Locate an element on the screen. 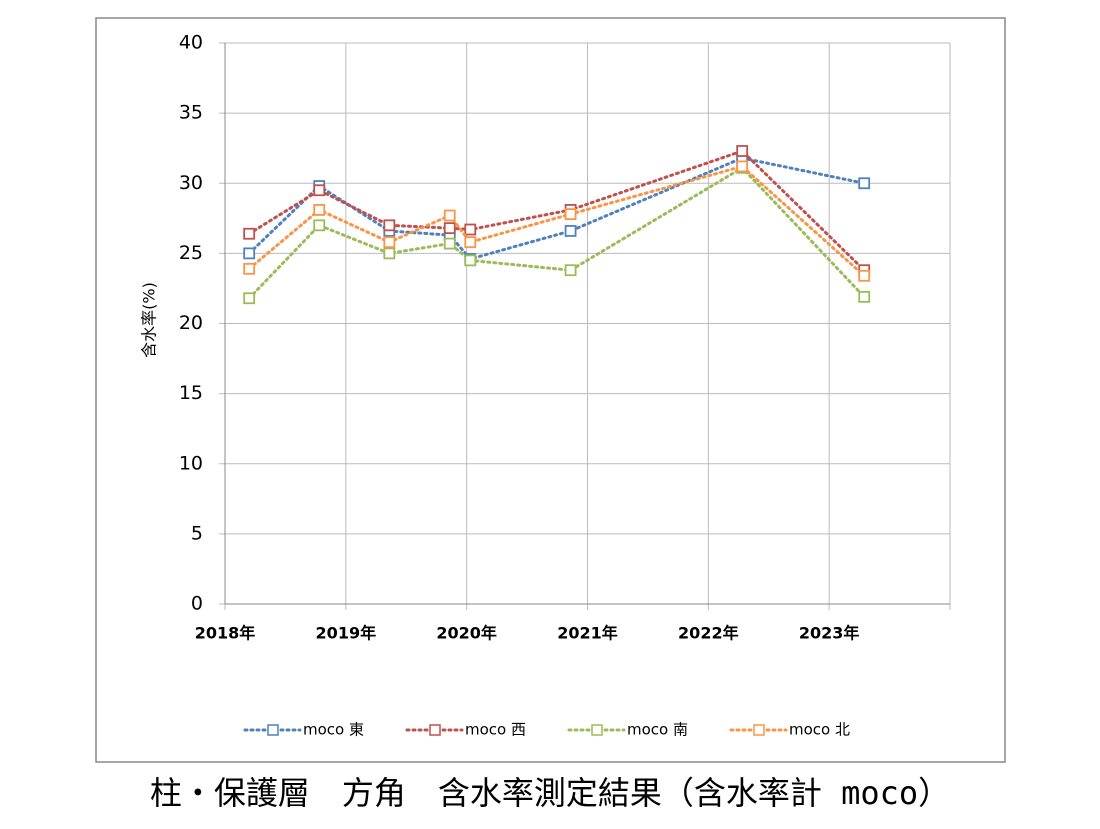 The image size is (1100, 829). y-axis-label: 含水率(%) is located at coordinates (149, 320).